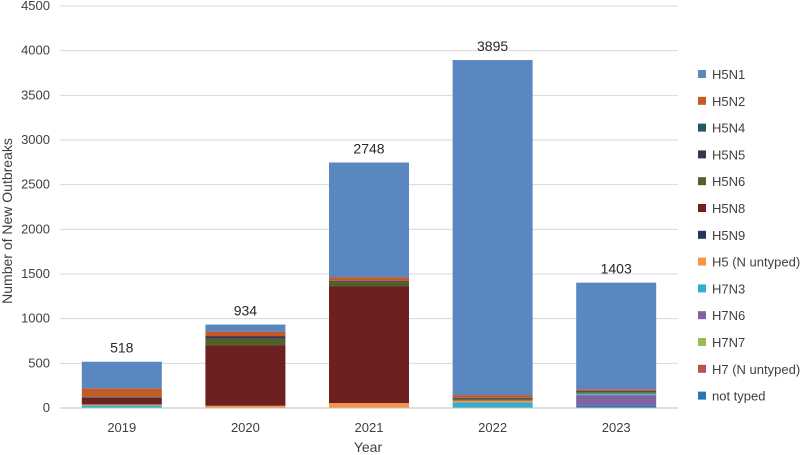 This screenshot has height=455, width=800. Describe the element at coordinates (35, 50) in the screenshot. I see `y-tick-label: 4000` at that location.